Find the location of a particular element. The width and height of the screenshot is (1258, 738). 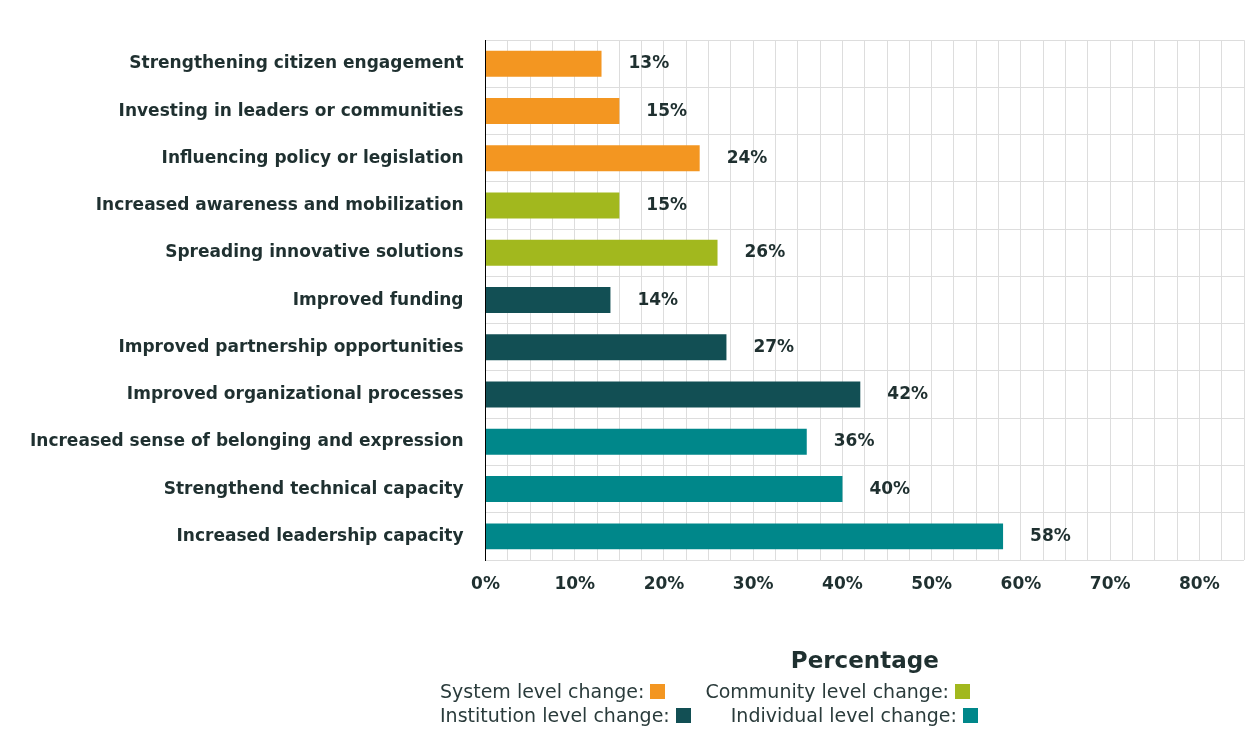

x-tick-label: 0% is located at coordinates (485, 582).